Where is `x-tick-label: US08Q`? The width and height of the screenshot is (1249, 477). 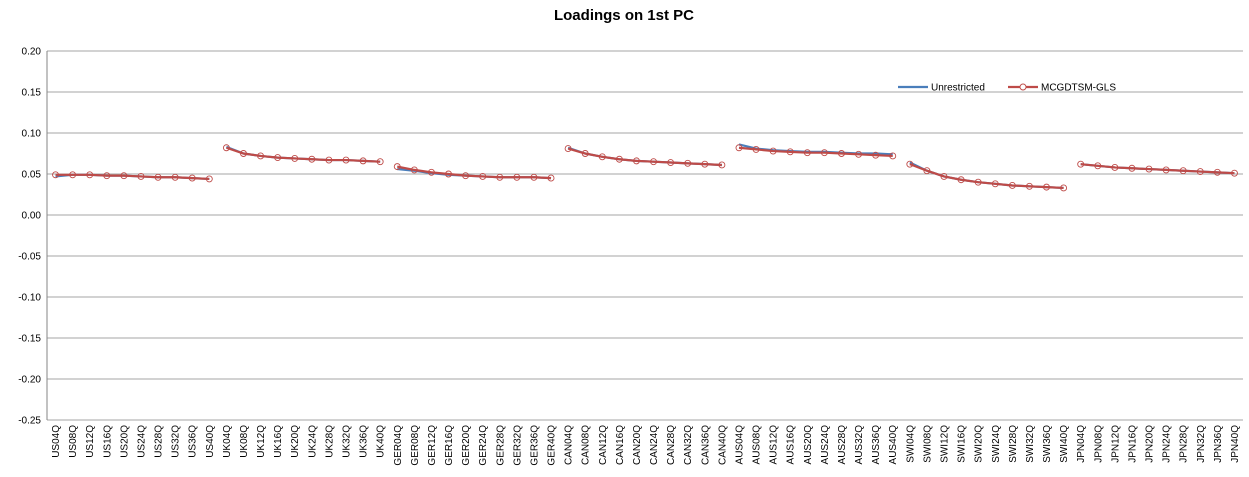
x-tick-label: US08Q is located at coordinates (73, 441).